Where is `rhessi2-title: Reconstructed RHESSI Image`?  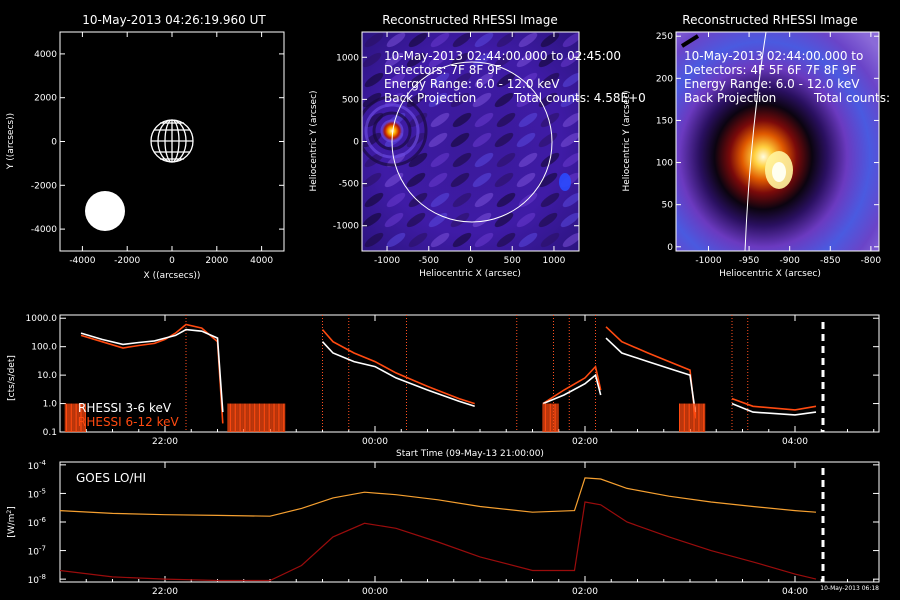
rhessi2-title: Reconstructed RHESSI Image is located at coordinates (769, 20).